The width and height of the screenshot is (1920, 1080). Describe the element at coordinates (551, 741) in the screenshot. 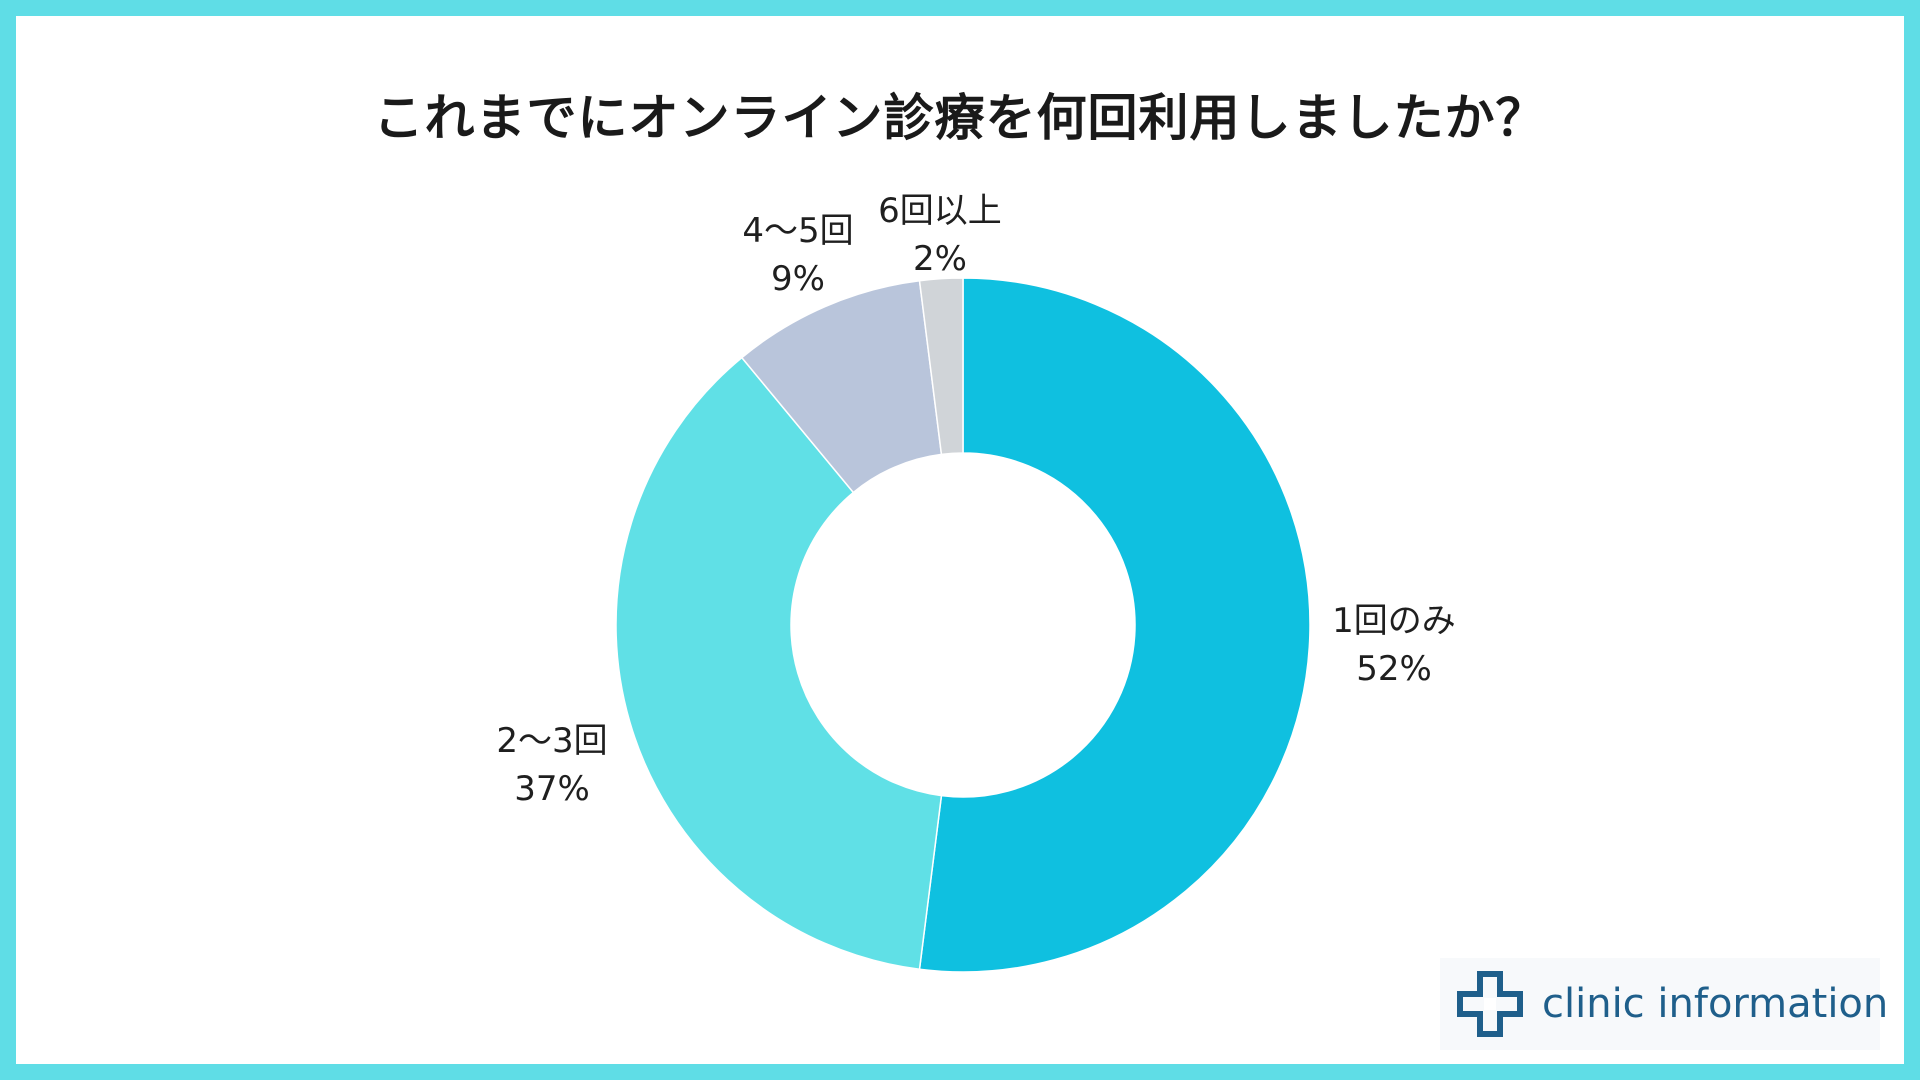

I see `slice-label-2: 2〜3回` at that location.